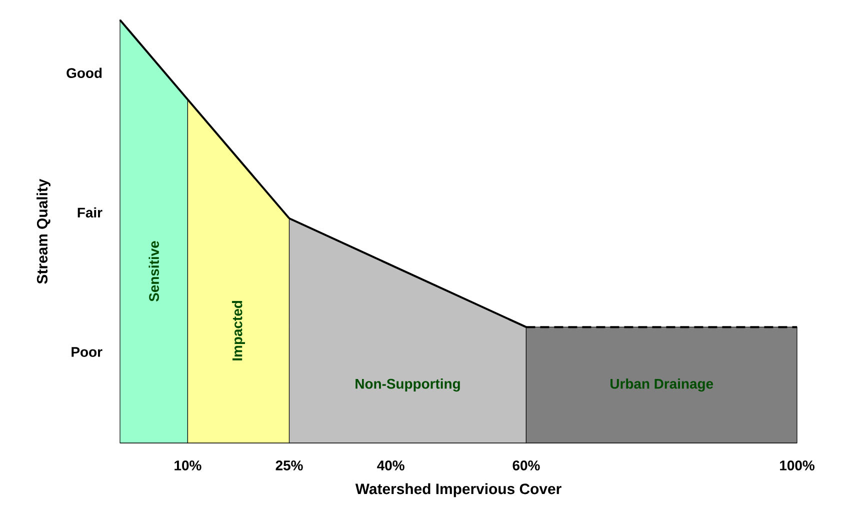  I want to click on x-tick-label: 40%, so click(390, 465).